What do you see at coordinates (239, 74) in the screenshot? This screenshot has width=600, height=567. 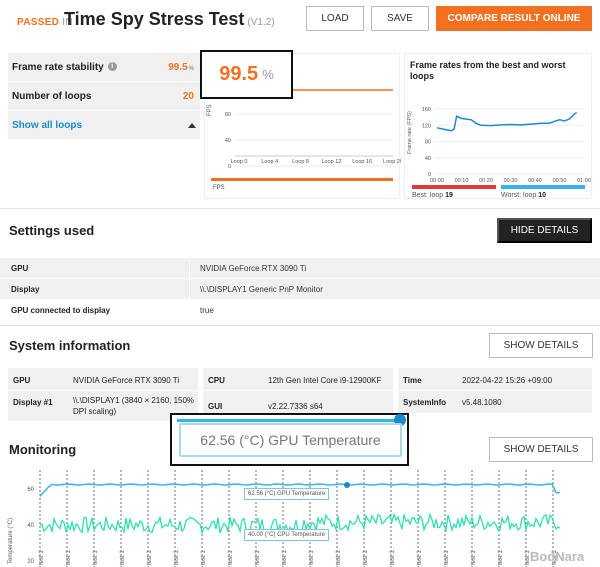 I see `stability-popup-value: 99.5` at bounding box center [239, 74].